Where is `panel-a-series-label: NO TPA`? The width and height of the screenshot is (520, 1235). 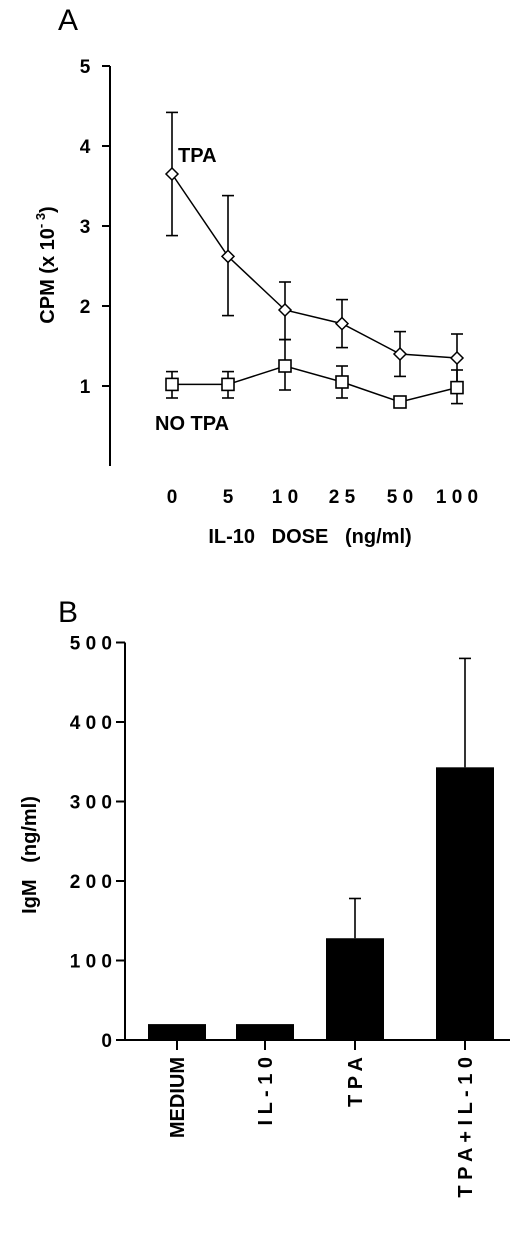
panel-a-series-label: NO TPA is located at coordinates (192, 424).